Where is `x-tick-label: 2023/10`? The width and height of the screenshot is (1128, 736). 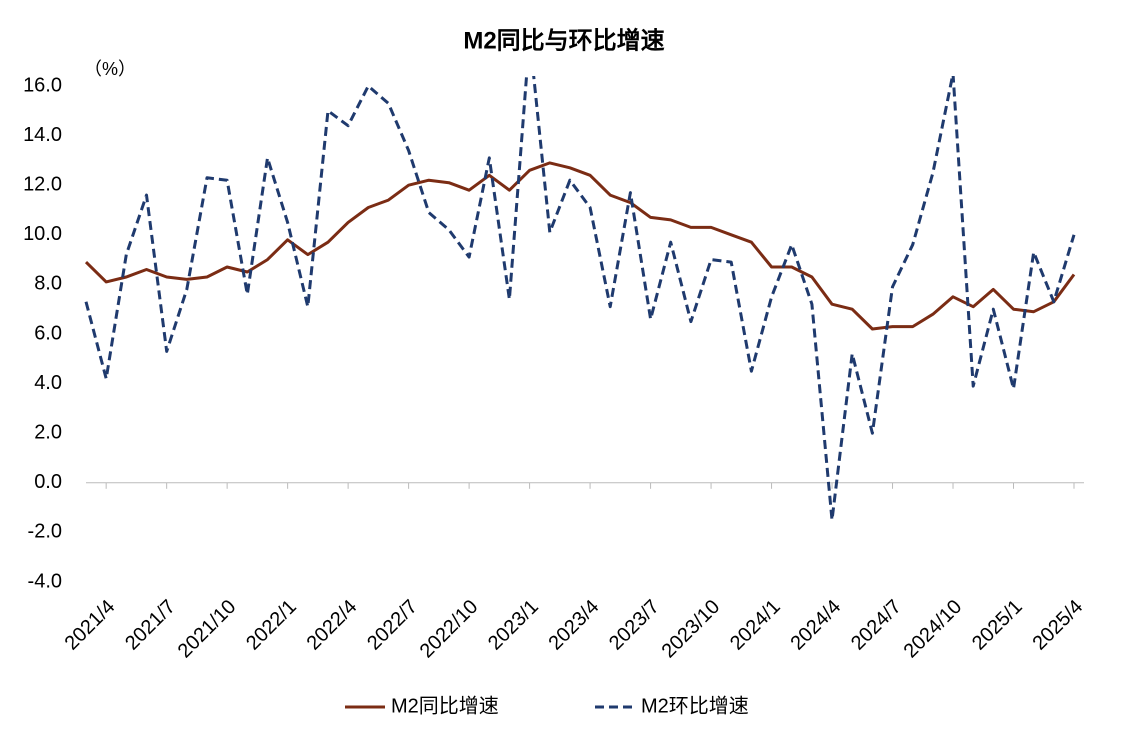 x-tick-label: 2023/10 is located at coordinates (691, 629).